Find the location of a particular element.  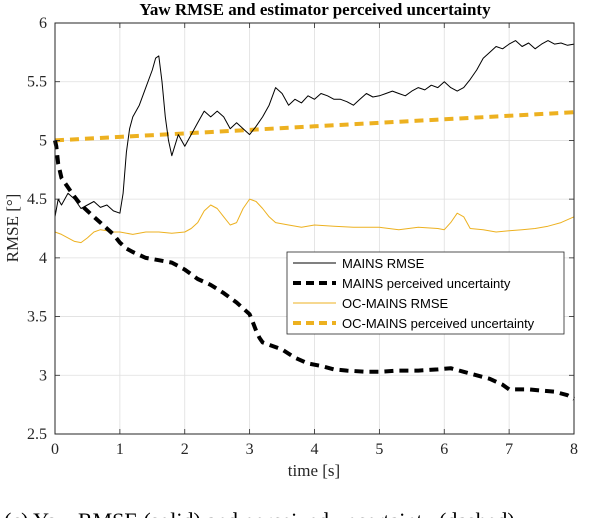

x-tick-label: 2 is located at coordinates (185, 449).